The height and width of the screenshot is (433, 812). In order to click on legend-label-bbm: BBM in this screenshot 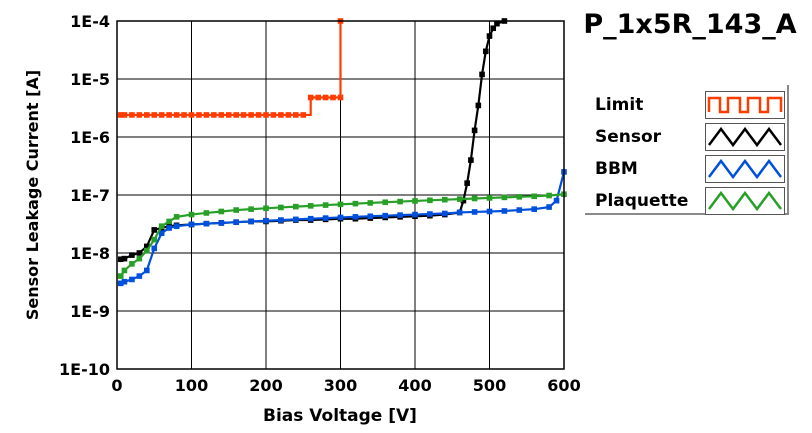, I will do `click(616, 169)`.